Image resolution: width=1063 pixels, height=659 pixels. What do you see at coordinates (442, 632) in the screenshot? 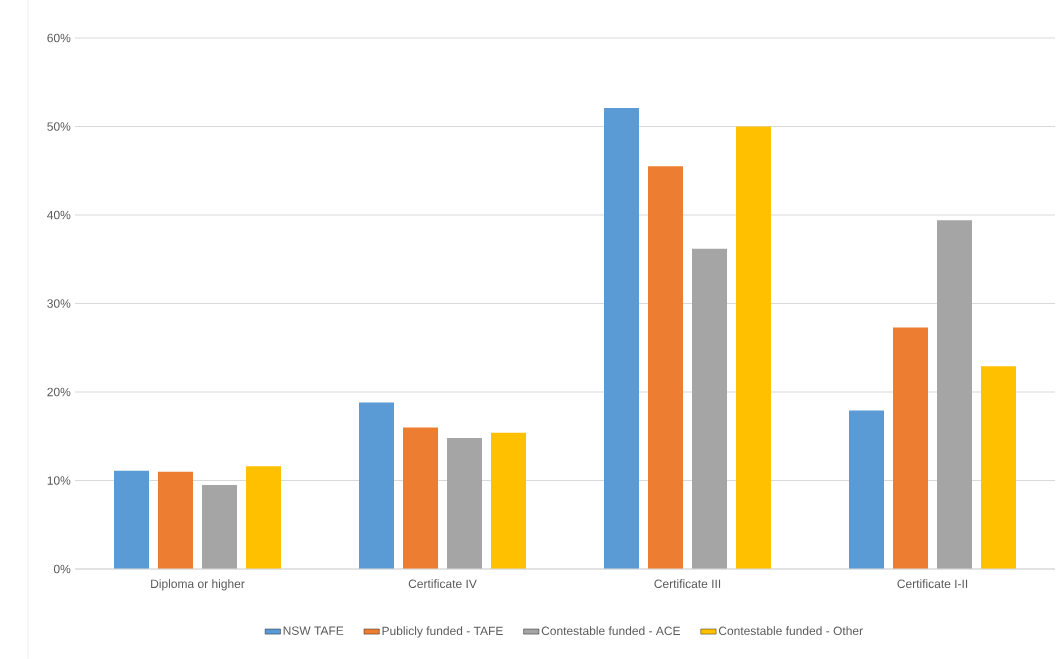
I see `legend-label: Publicly funded - TAFE` at bounding box center [442, 632].